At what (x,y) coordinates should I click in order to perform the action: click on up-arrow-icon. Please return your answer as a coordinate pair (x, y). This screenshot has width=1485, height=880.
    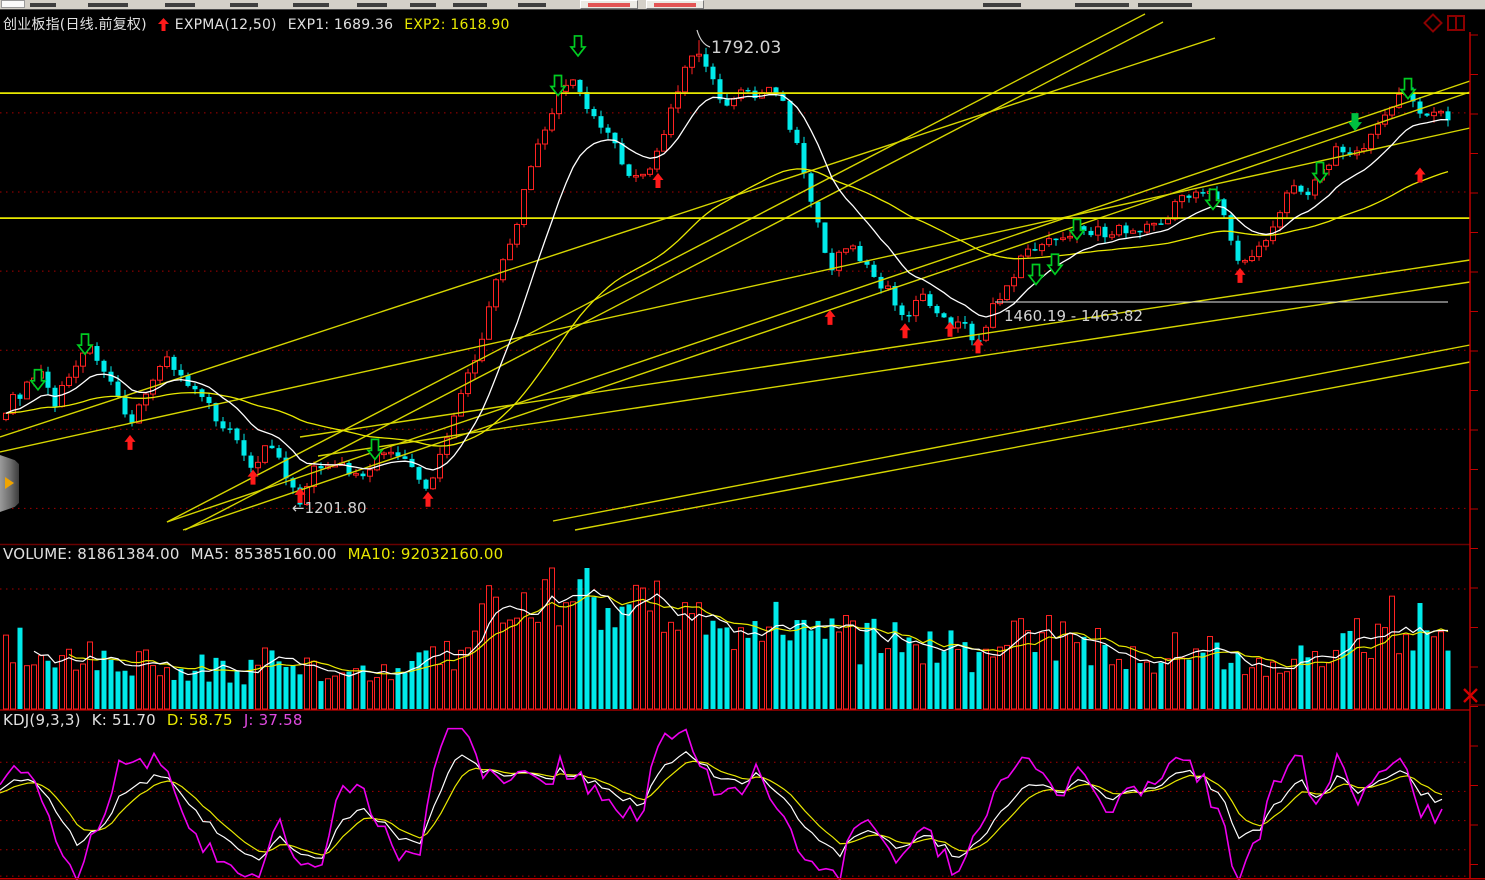
    Looking at the image, I should click on (163, 24).